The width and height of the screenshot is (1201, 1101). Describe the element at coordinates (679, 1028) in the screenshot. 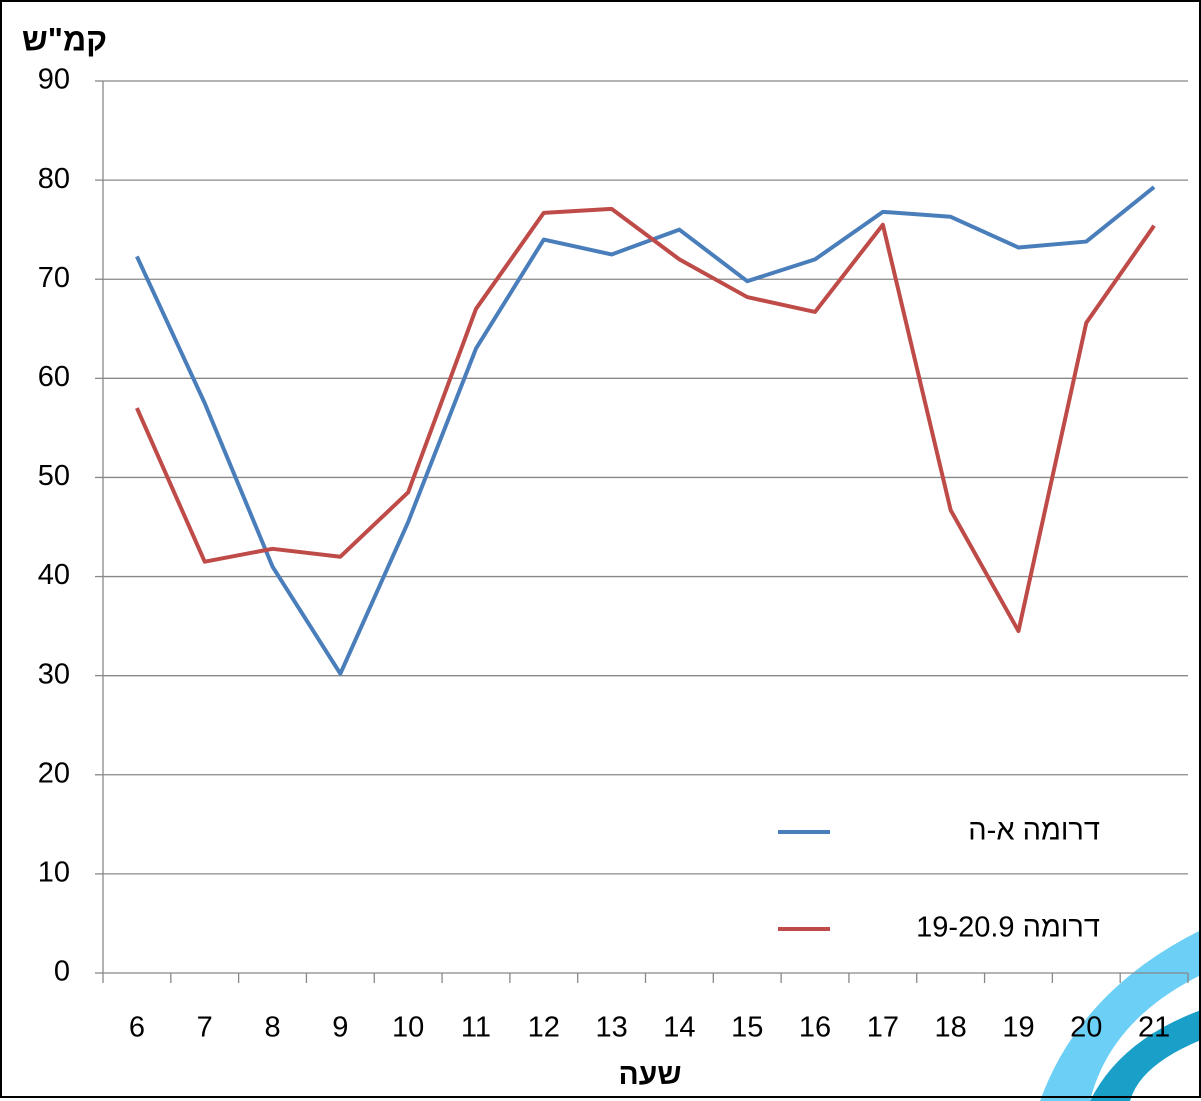

I see `x-tick-label: 14` at that location.